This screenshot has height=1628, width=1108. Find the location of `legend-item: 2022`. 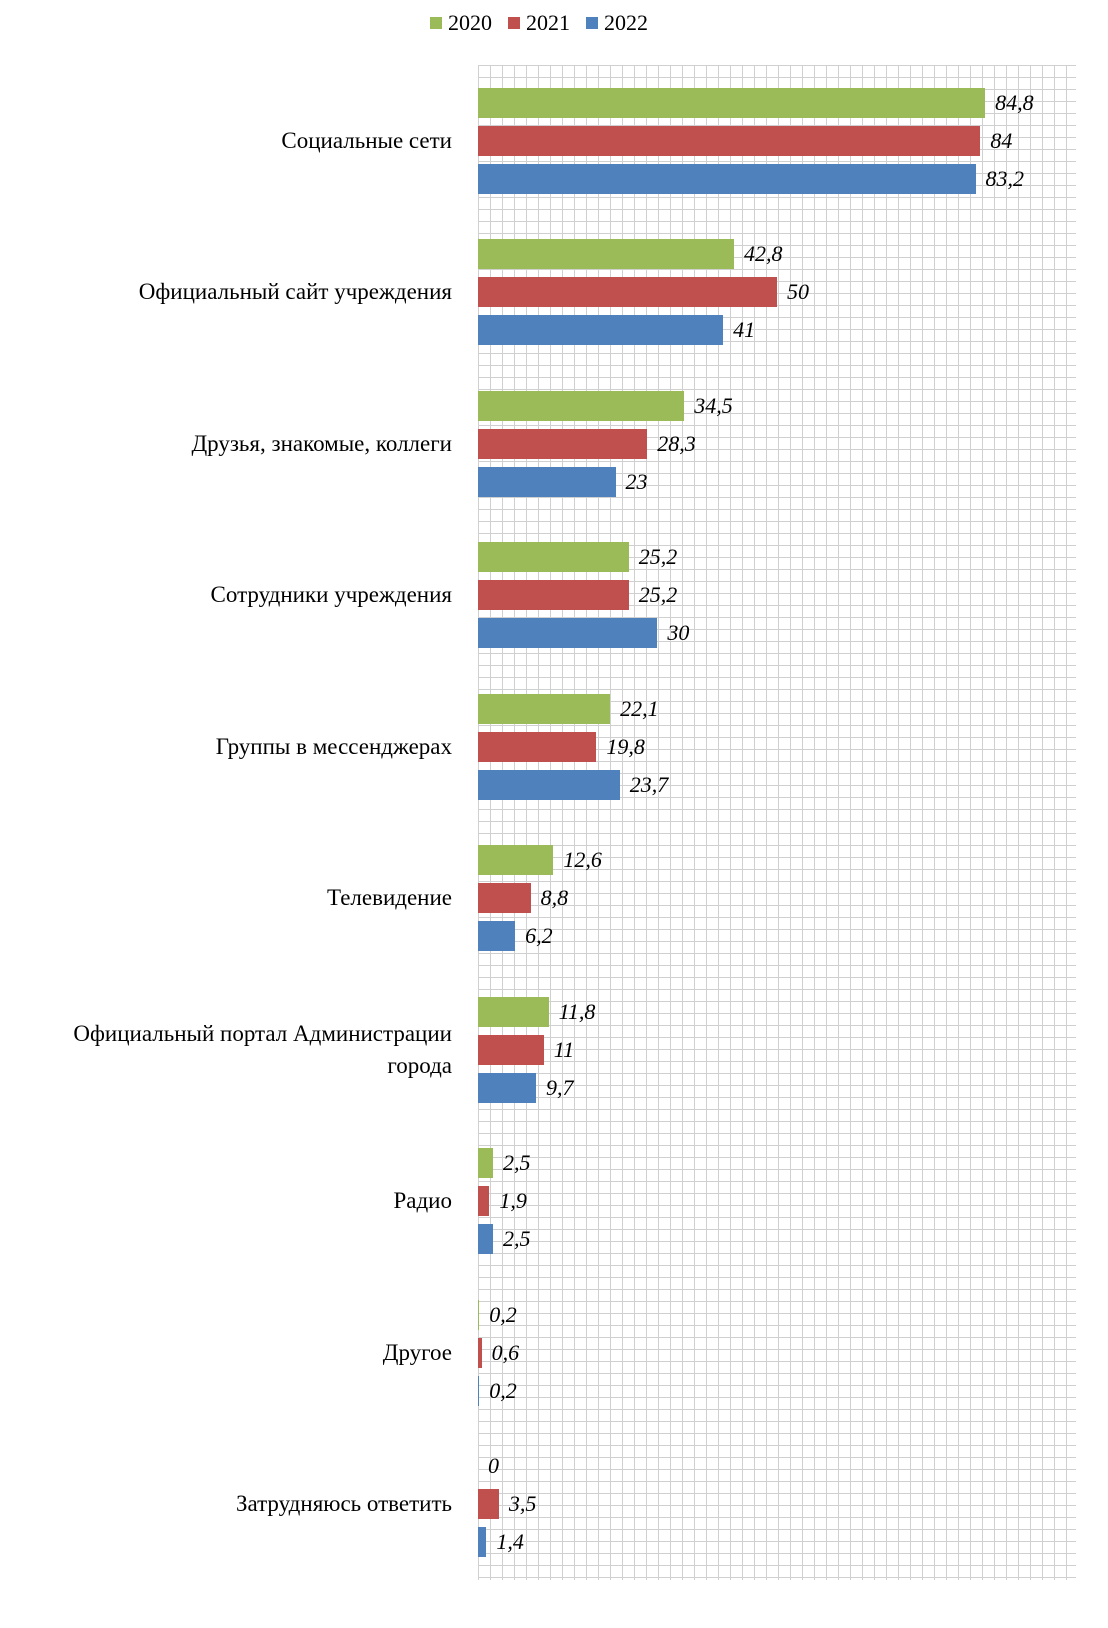

legend-item: 2022 is located at coordinates (617, 23).